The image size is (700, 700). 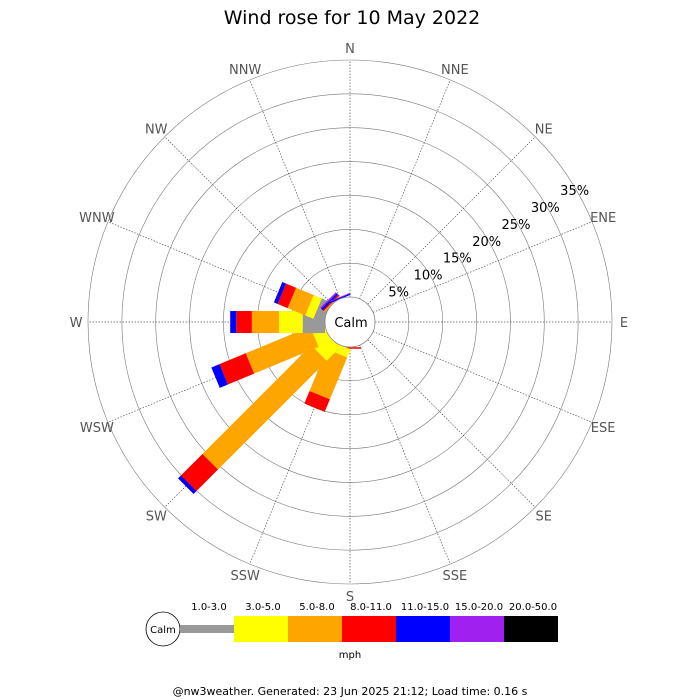 What do you see at coordinates (544, 517) in the screenshot?
I see `direction-label-se: SE` at bounding box center [544, 517].